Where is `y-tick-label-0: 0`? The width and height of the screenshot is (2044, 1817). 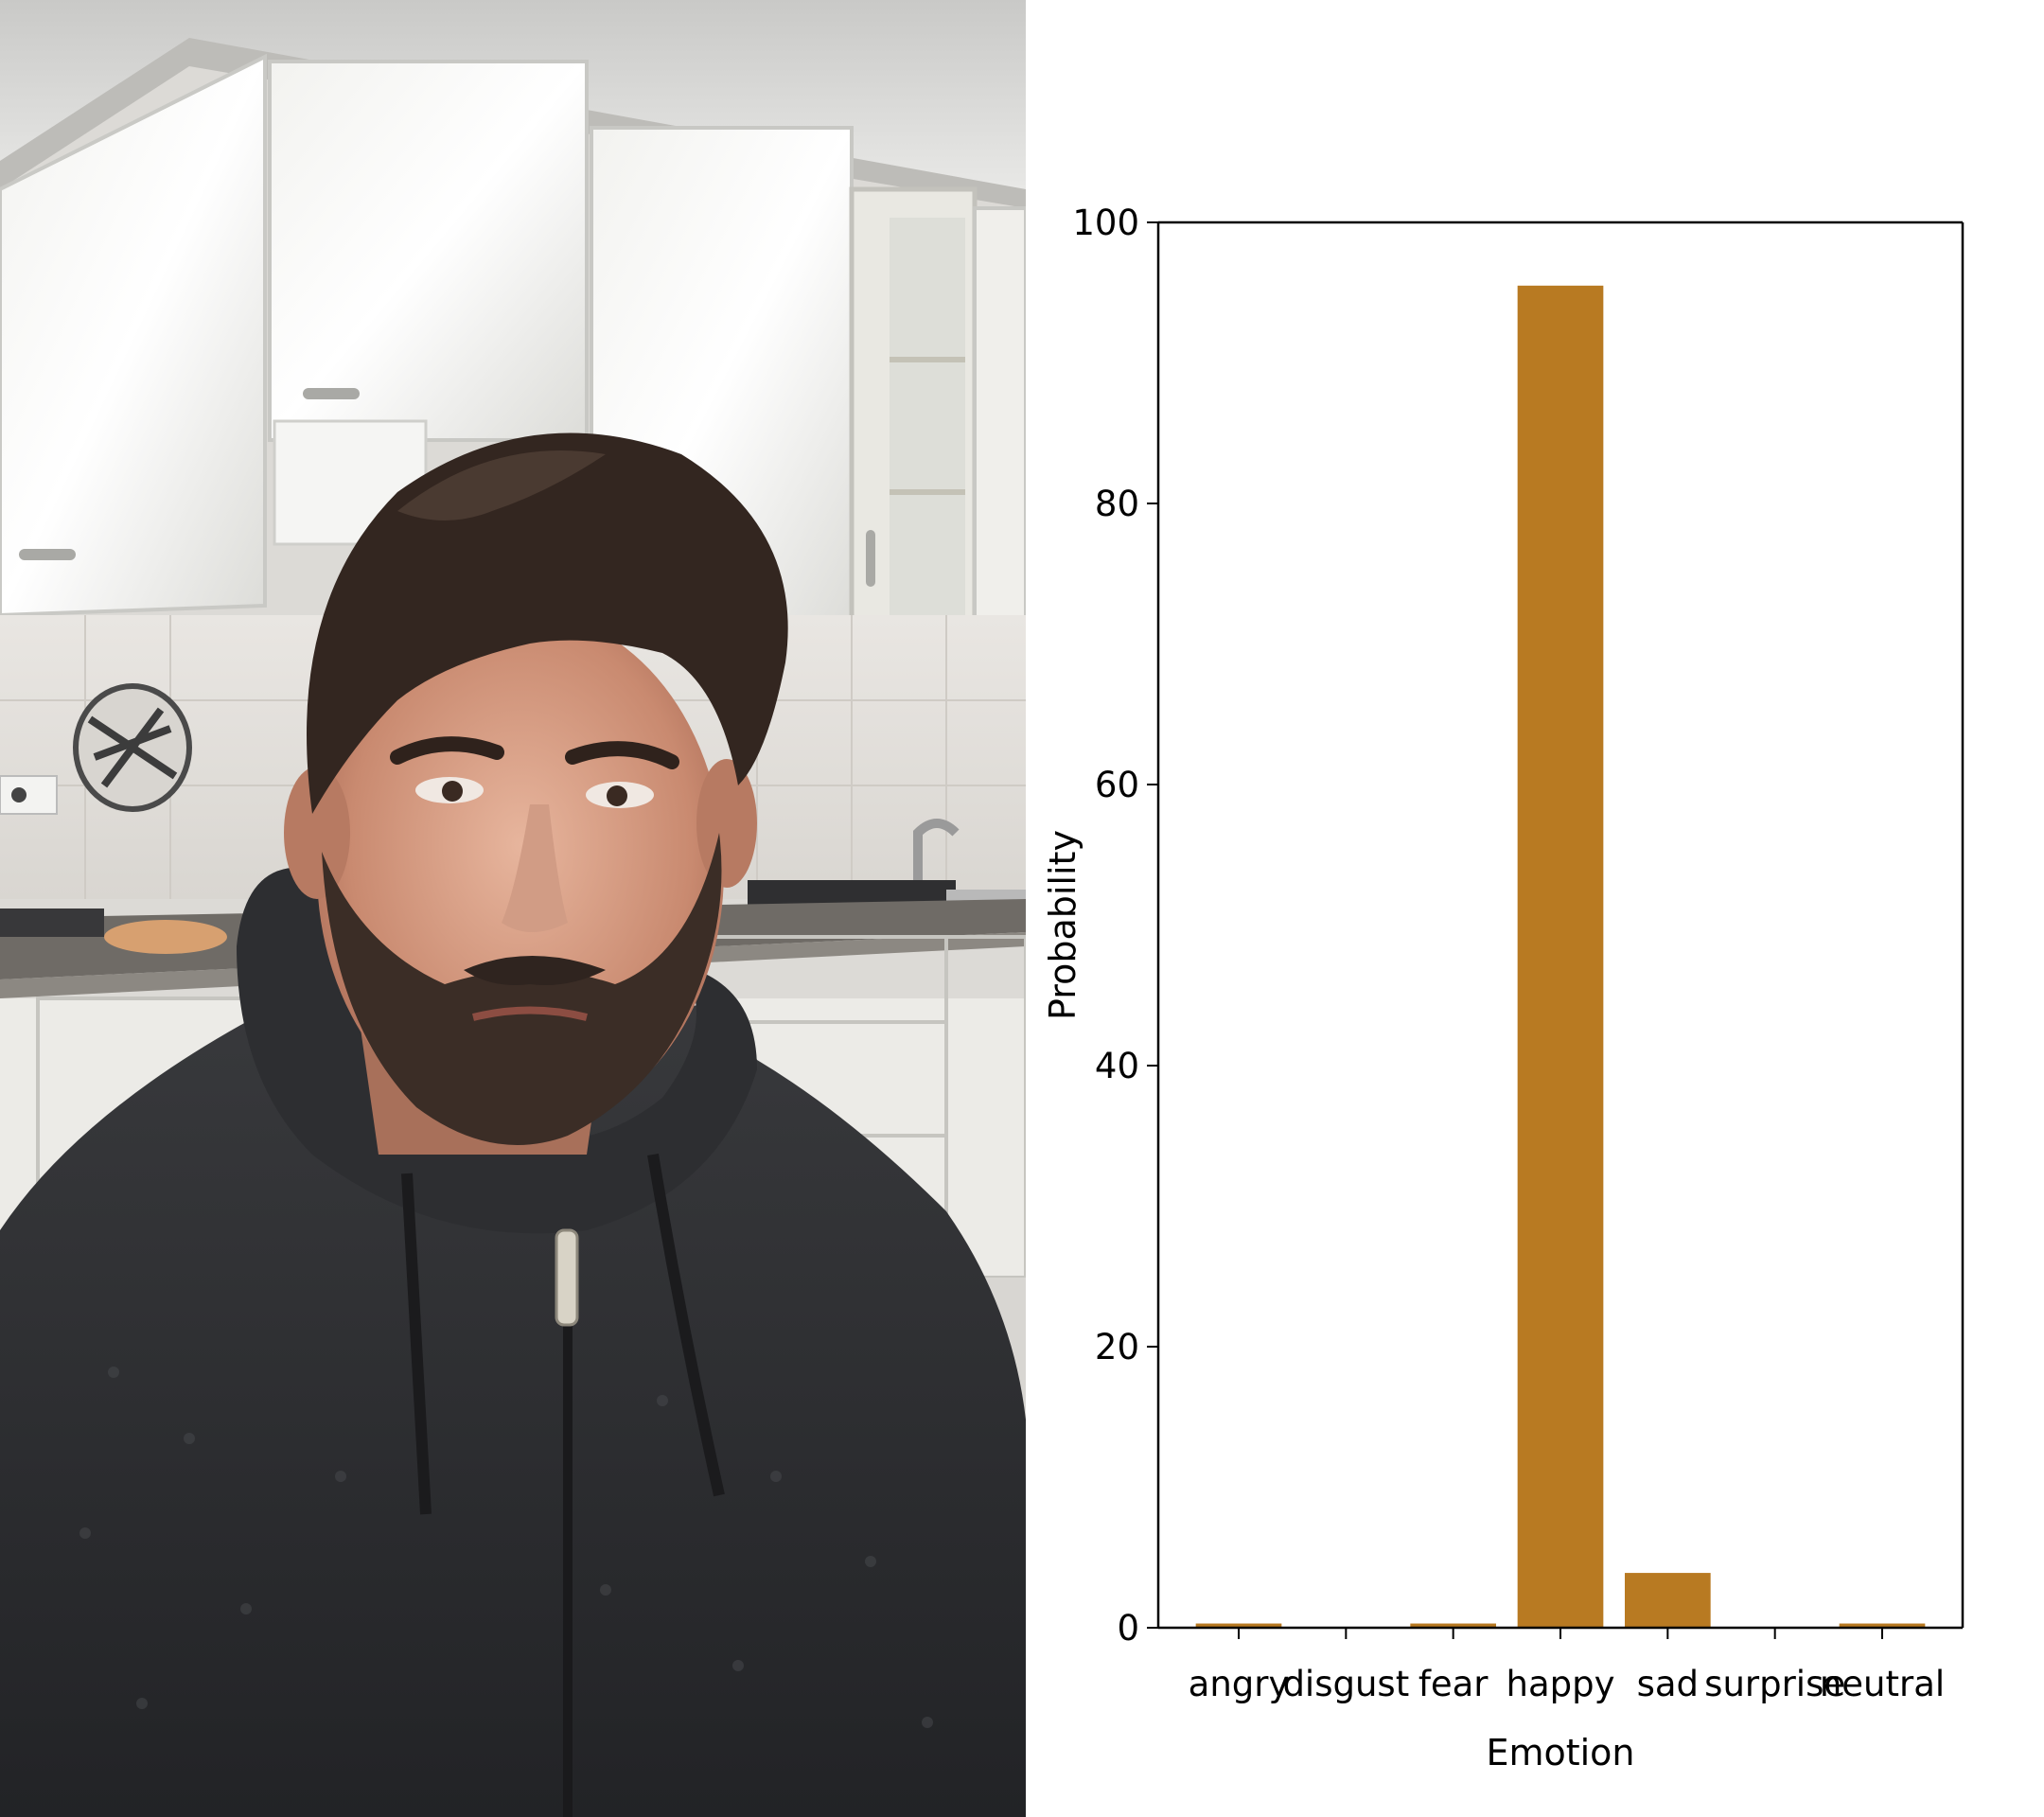 y-tick-label-0: 0 is located at coordinates (1128, 1629).